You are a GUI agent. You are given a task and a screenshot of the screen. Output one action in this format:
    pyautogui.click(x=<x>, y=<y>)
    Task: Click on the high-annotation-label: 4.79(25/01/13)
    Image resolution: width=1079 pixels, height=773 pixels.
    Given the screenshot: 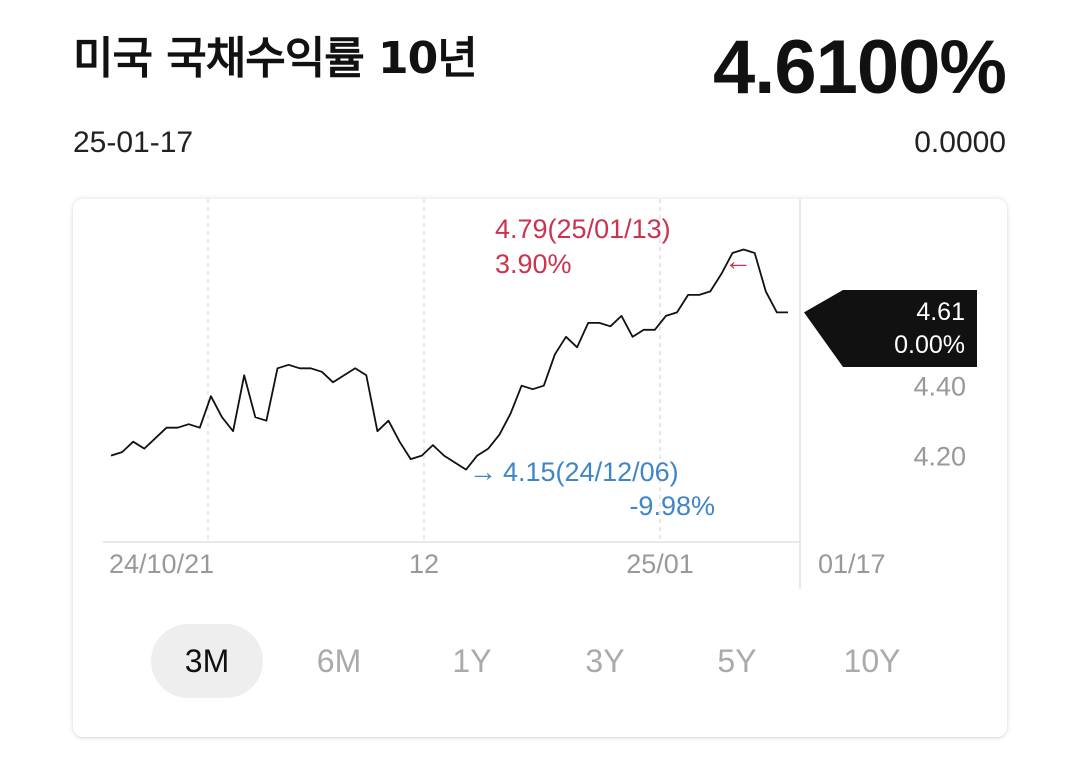 What is the action you would take?
    pyautogui.click(x=583, y=229)
    